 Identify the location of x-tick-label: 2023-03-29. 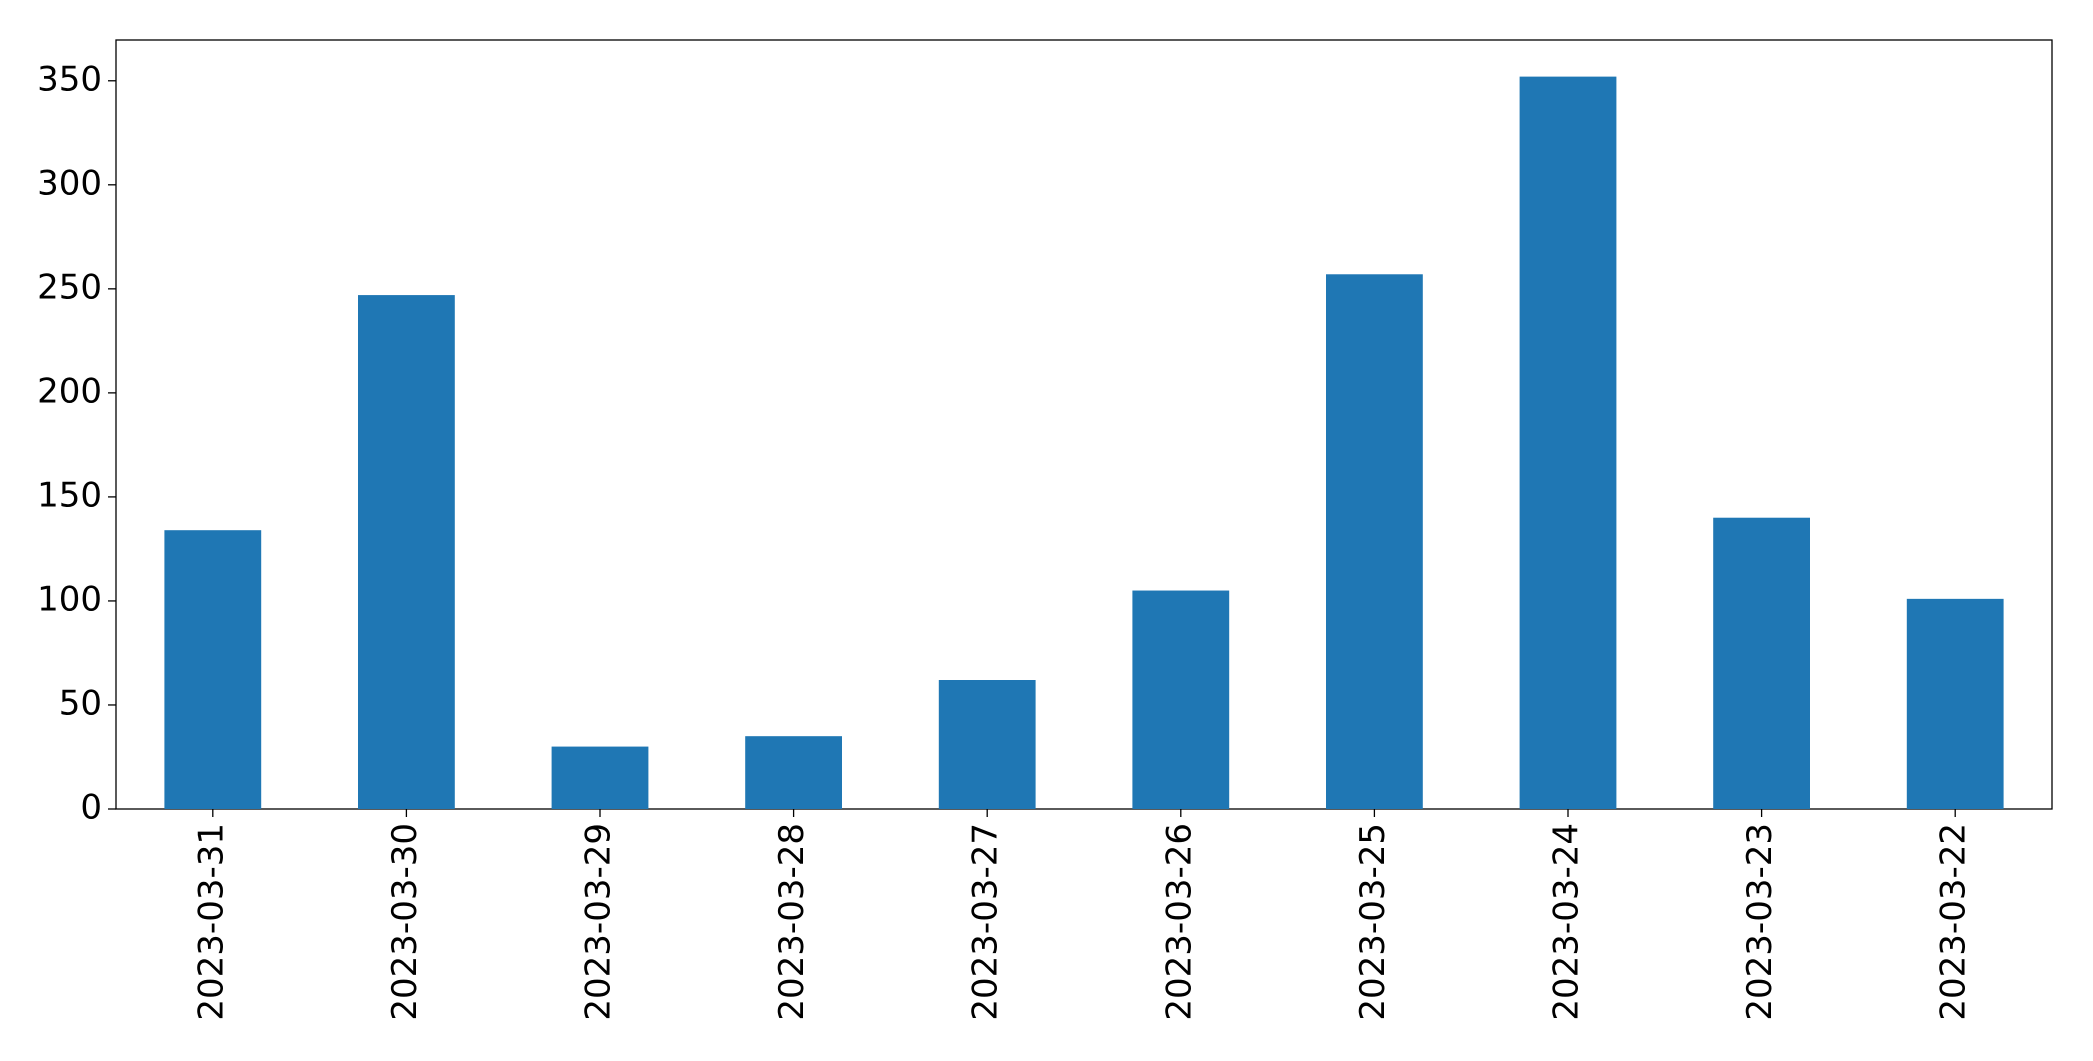
(599, 922).